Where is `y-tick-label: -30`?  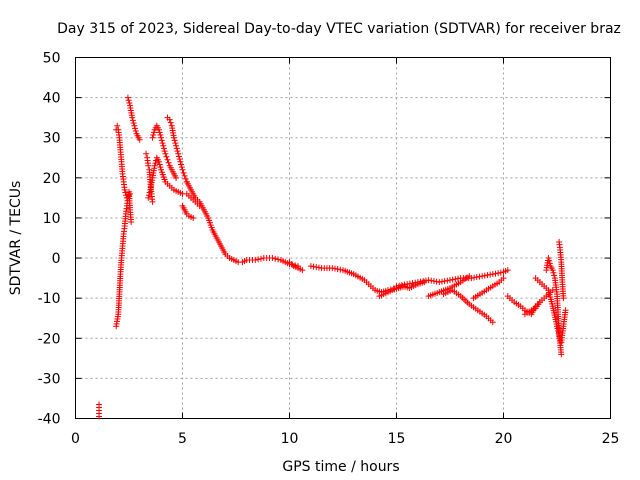
y-tick-label: -30 is located at coordinates (49, 379).